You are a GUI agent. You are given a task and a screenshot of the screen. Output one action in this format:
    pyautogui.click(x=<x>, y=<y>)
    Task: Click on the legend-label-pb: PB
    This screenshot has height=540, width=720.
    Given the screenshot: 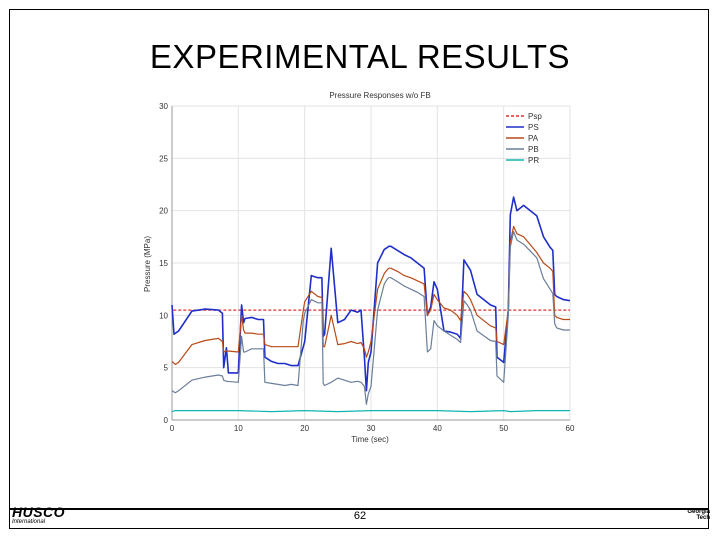 What is the action you would take?
    pyautogui.click(x=533, y=149)
    